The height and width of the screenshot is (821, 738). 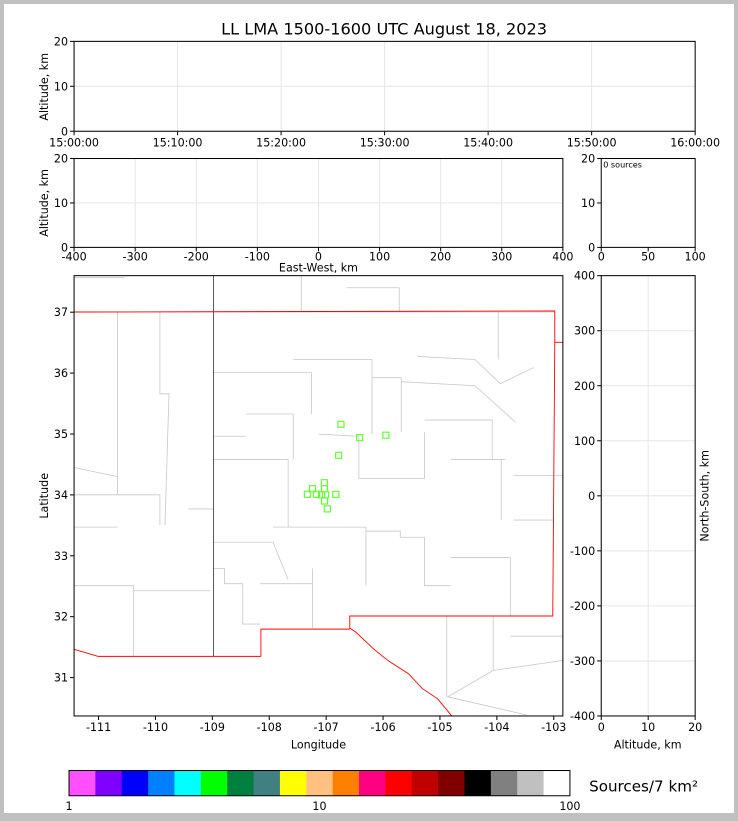 What do you see at coordinates (167, 652) in the screenshot?
I see `border-az-mexico` at bounding box center [167, 652].